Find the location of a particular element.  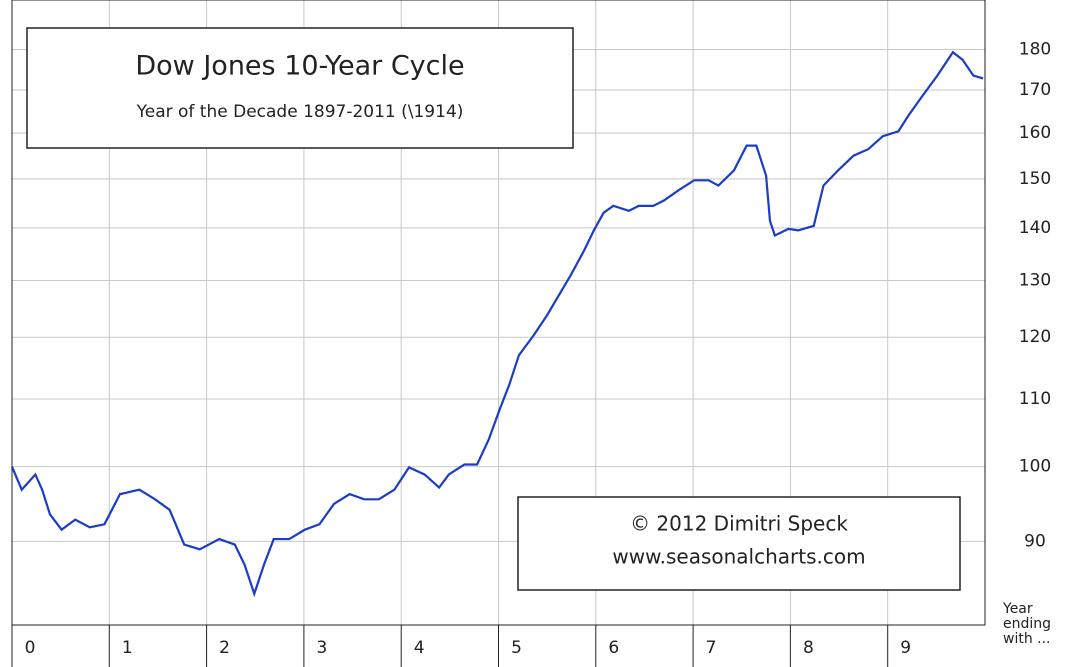

y-tick-label: 100 is located at coordinates (1035, 467).